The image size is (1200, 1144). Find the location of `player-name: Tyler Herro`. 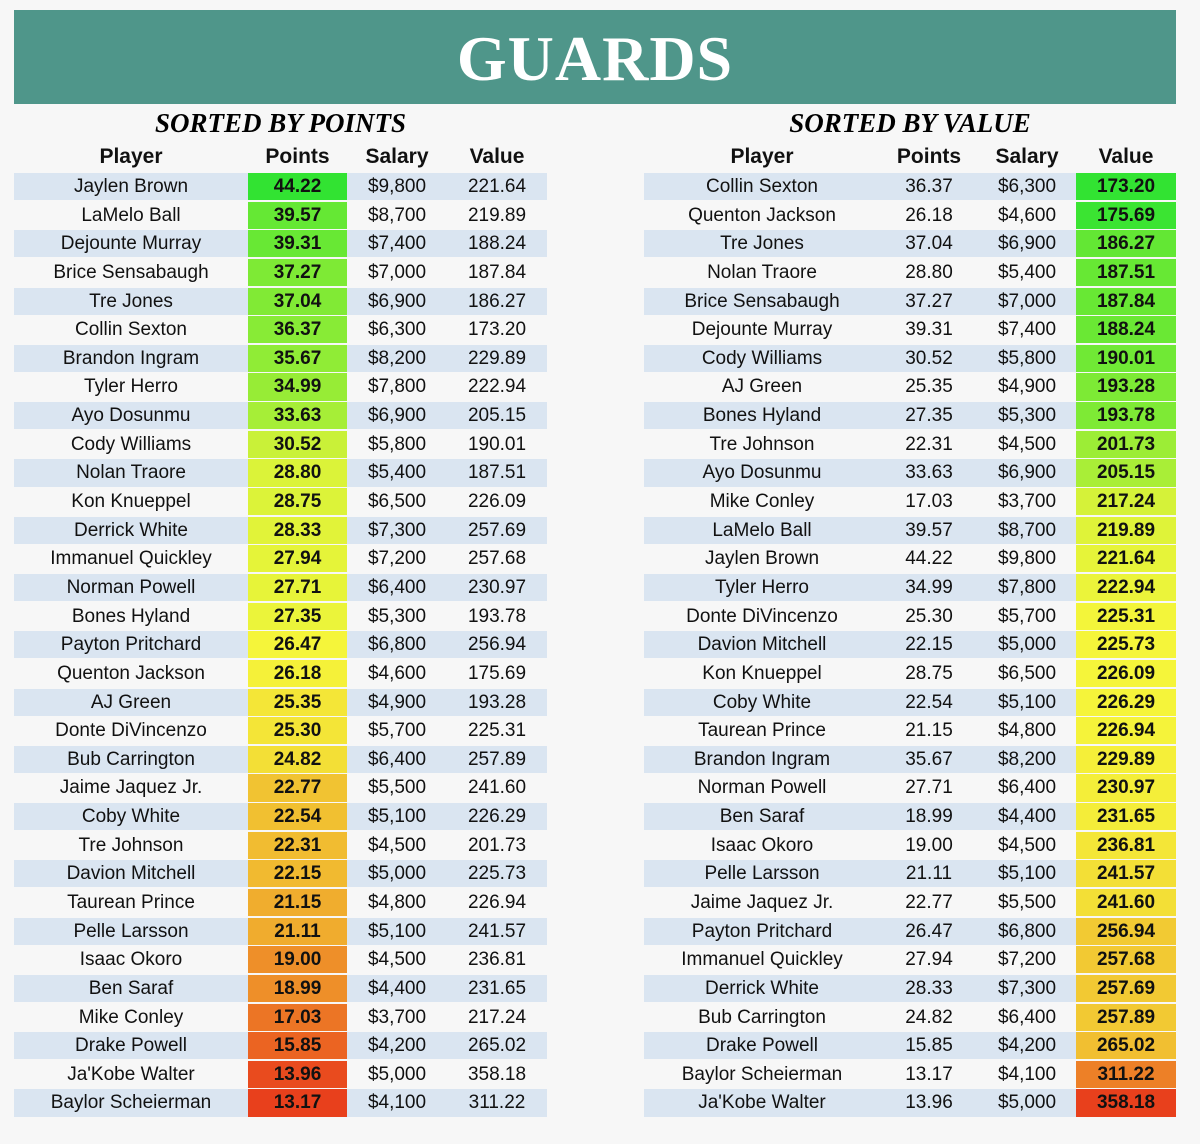

player-name: Tyler Herro is located at coordinates (131, 387).